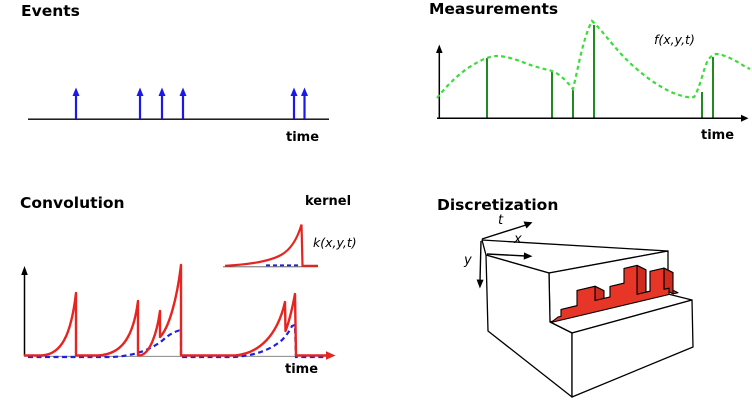  Describe the element at coordinates (504, 255) in the screenshot. I see `discretization-axes` at that location.